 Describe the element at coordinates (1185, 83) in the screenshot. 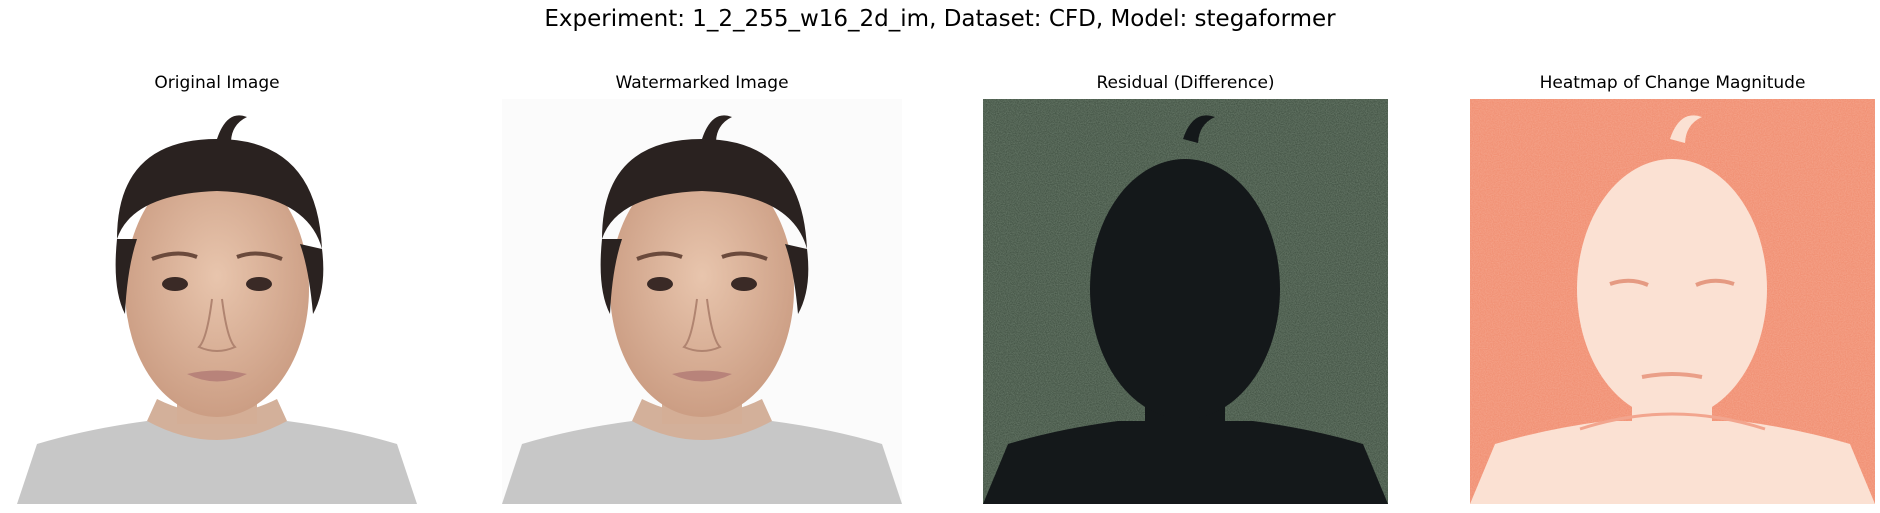

I see `panel-title-residual: Residual (Difference)` at that location.